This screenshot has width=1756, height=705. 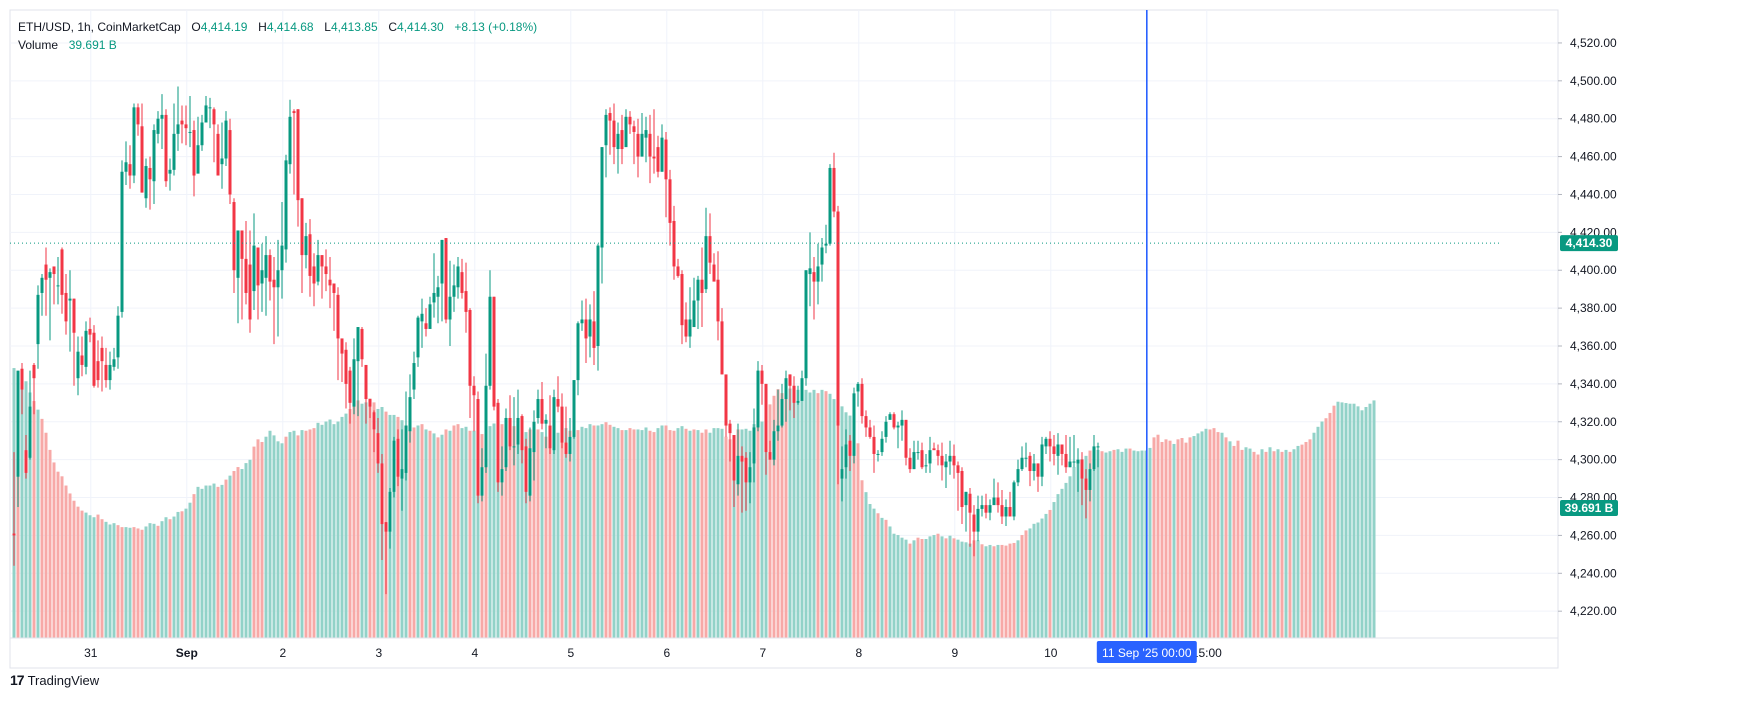 I want to click on volume-label: Volume, so click(x=38, y=45).